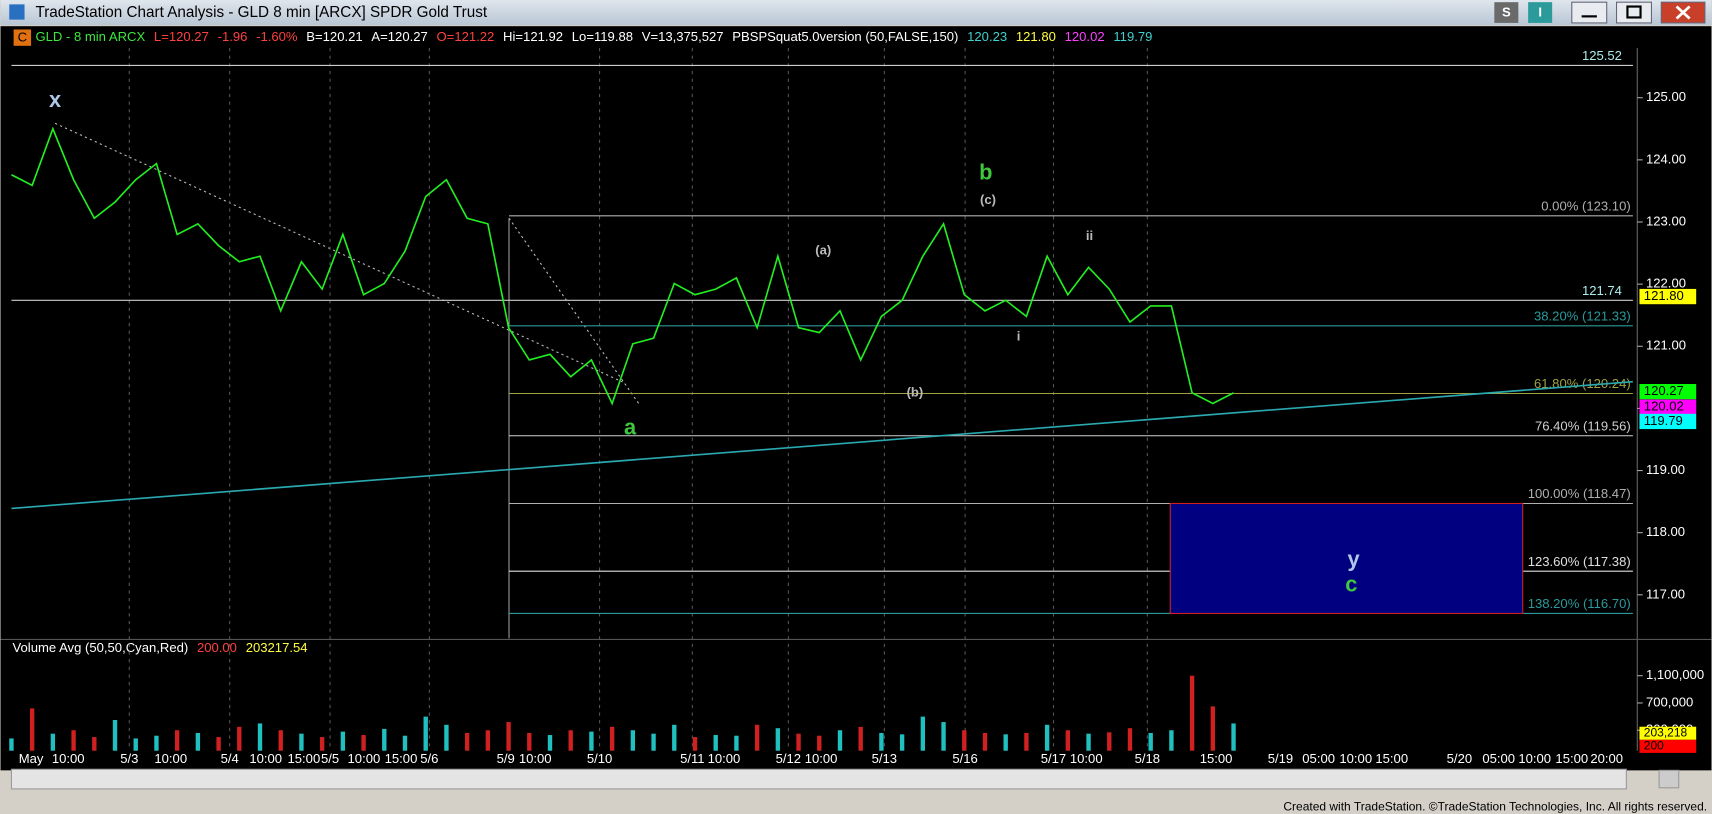 The image size is (1712, 814). What do you see at coordinates (1666, 283) in the screenshot?
I see `y-tick-label: 122.00` at bounding box center [1666, 283].